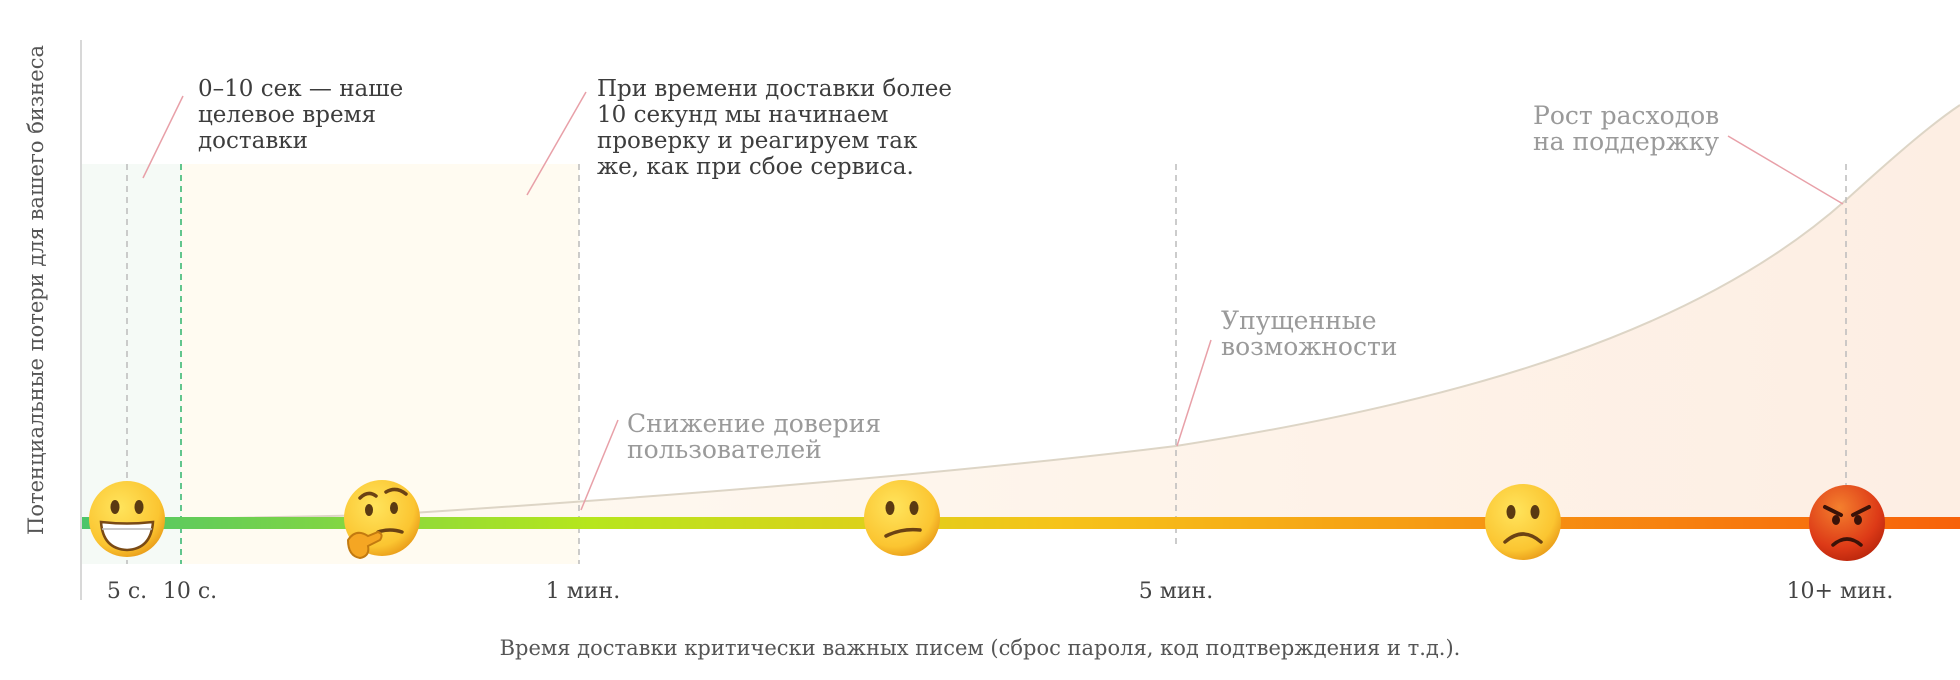 The width and height of the screenshot is (1960, 680). What do you see at coordinates (1840, 591) in the screenshot?
I see `tick-label-10min: 10+ мин.` at bounding box center [1840, 591].